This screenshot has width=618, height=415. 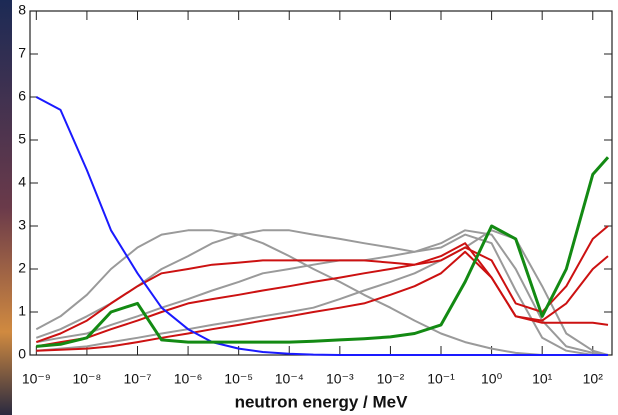 I want to click on x-tick-label: 10¹, so click(x=542, y=379).